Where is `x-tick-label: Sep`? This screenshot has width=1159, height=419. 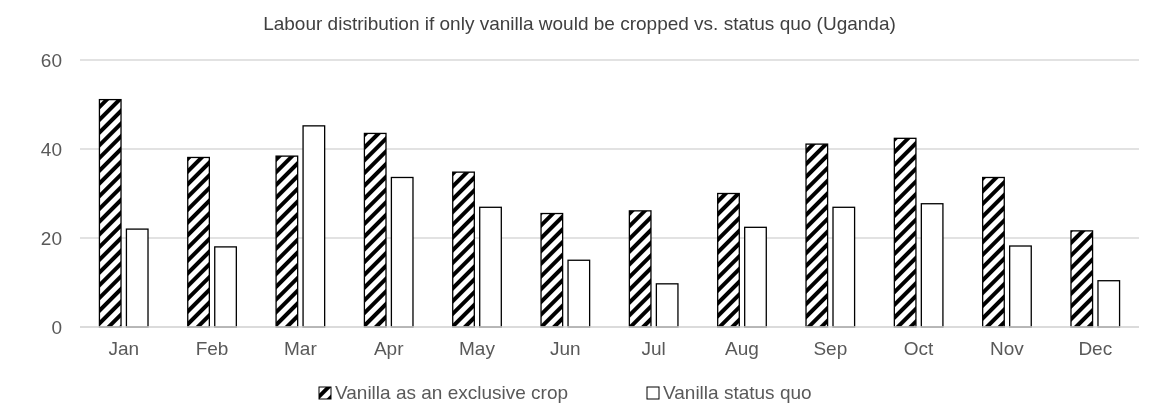
x-tick-label: Sep is located at coordinates (830, 348).